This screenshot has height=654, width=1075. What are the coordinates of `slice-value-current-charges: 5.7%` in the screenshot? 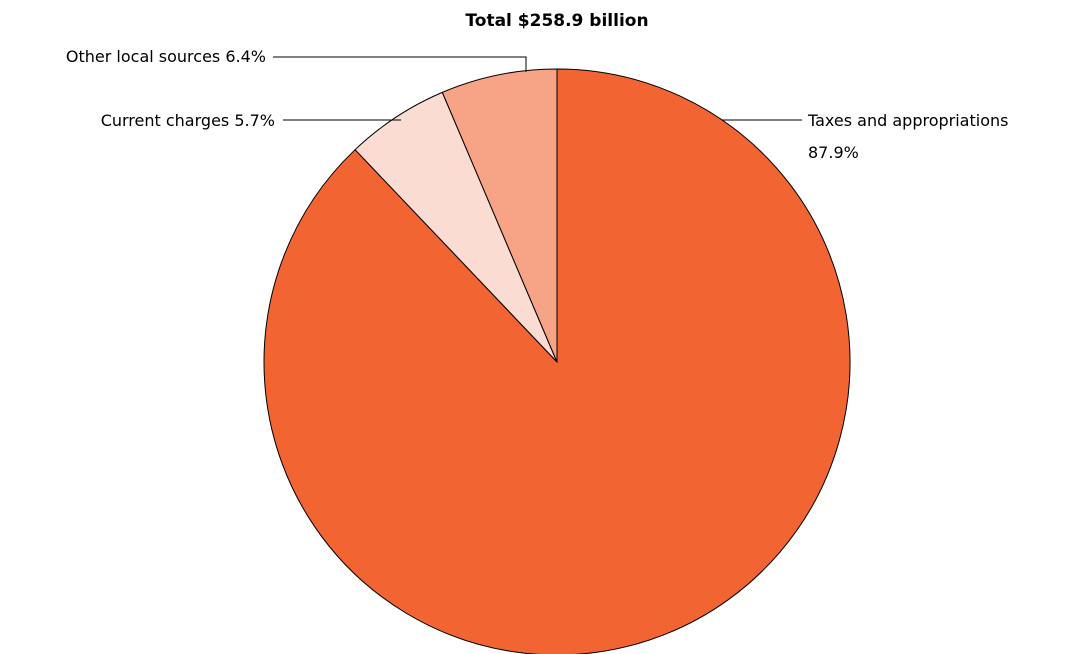 It's located at (254, 120).